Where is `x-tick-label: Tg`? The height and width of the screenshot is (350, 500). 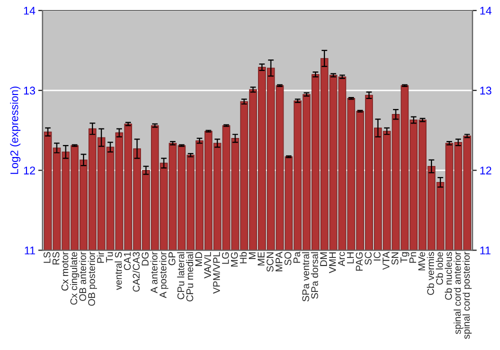
x-tick-label: Tg is located at coordinates (405, 257).